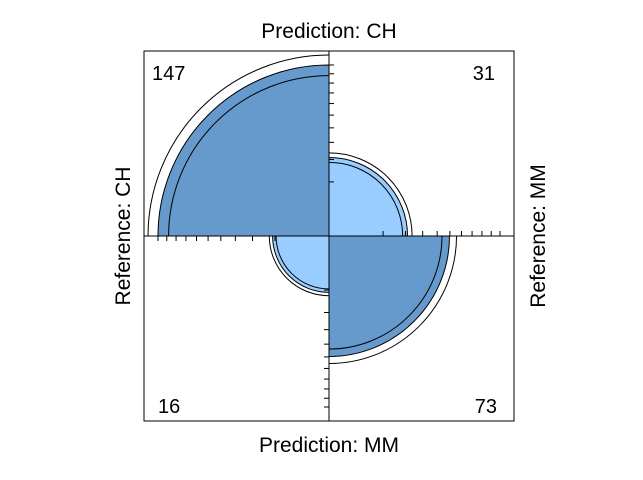  Describe the element at coordinates (329, 445) in the screenshot. I see `label-bottom: Prediction: MM` at that location.